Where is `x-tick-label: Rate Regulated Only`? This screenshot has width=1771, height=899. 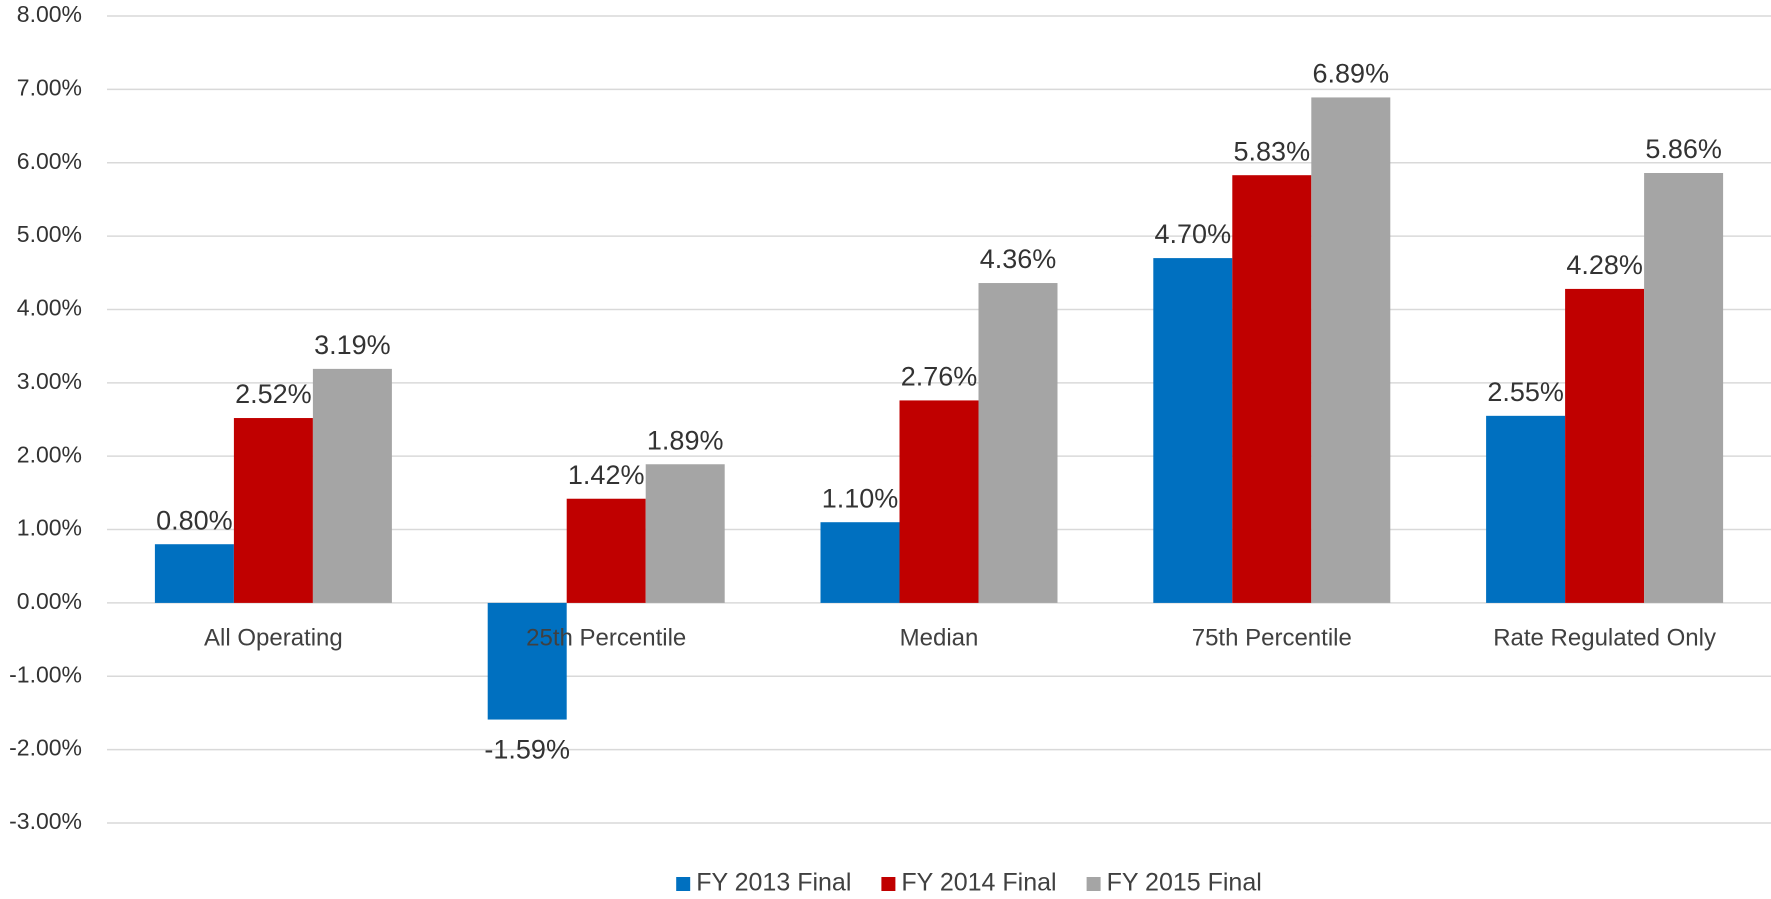 x-tick-label: Rate Regulated Only is located at coordinates (1604, 637).